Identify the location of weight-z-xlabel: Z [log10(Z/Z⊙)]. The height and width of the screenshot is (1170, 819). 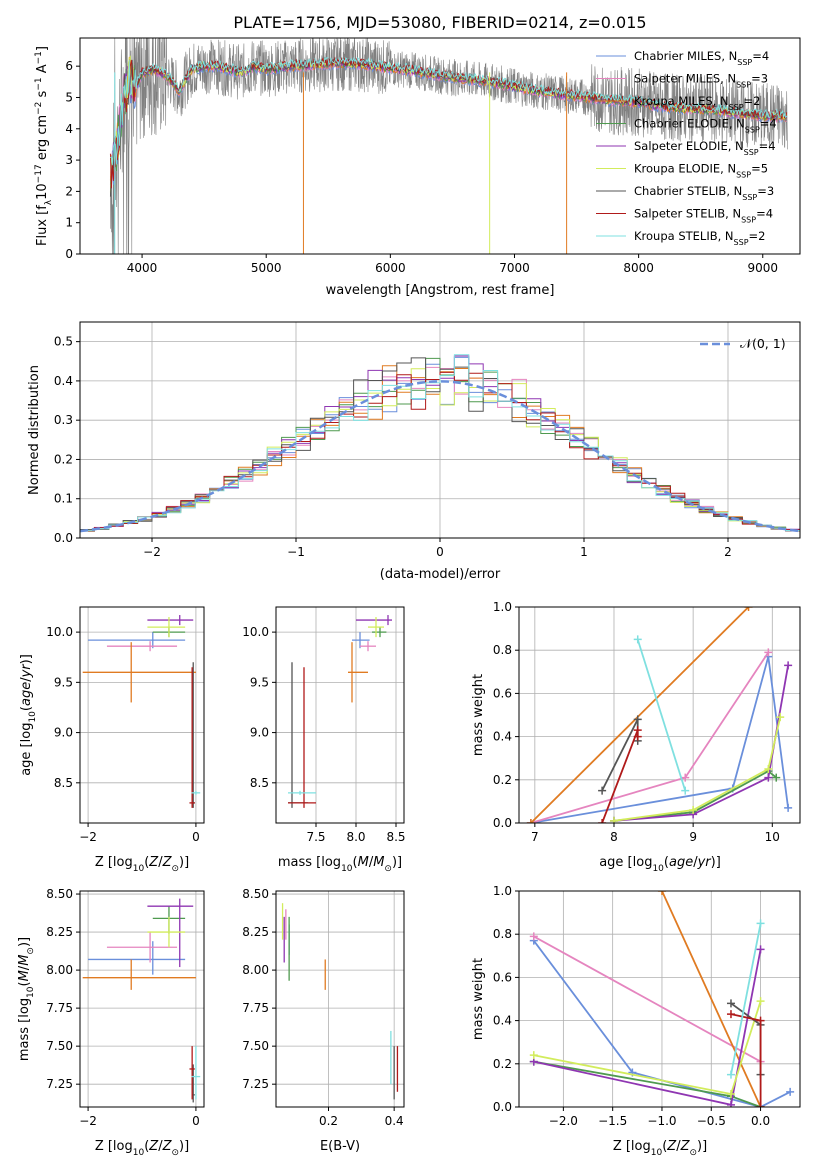
(660, 1148).